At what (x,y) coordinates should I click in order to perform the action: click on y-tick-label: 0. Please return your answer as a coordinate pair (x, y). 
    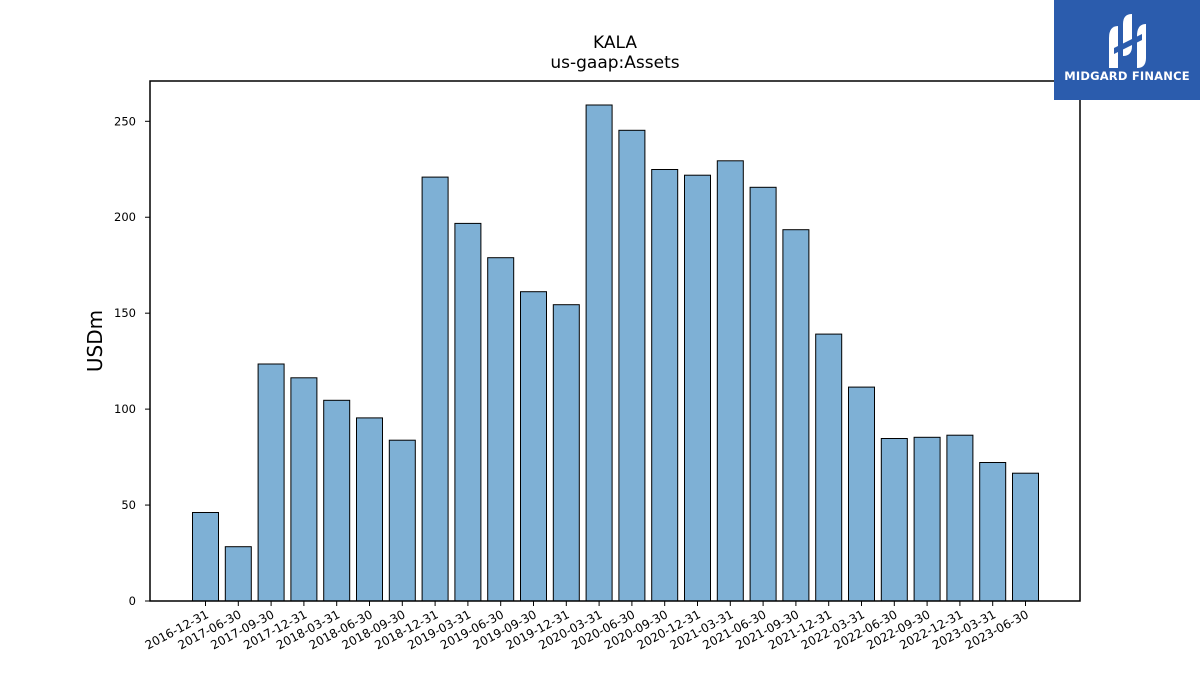
    Looking at the image, I should click on (132, 601).